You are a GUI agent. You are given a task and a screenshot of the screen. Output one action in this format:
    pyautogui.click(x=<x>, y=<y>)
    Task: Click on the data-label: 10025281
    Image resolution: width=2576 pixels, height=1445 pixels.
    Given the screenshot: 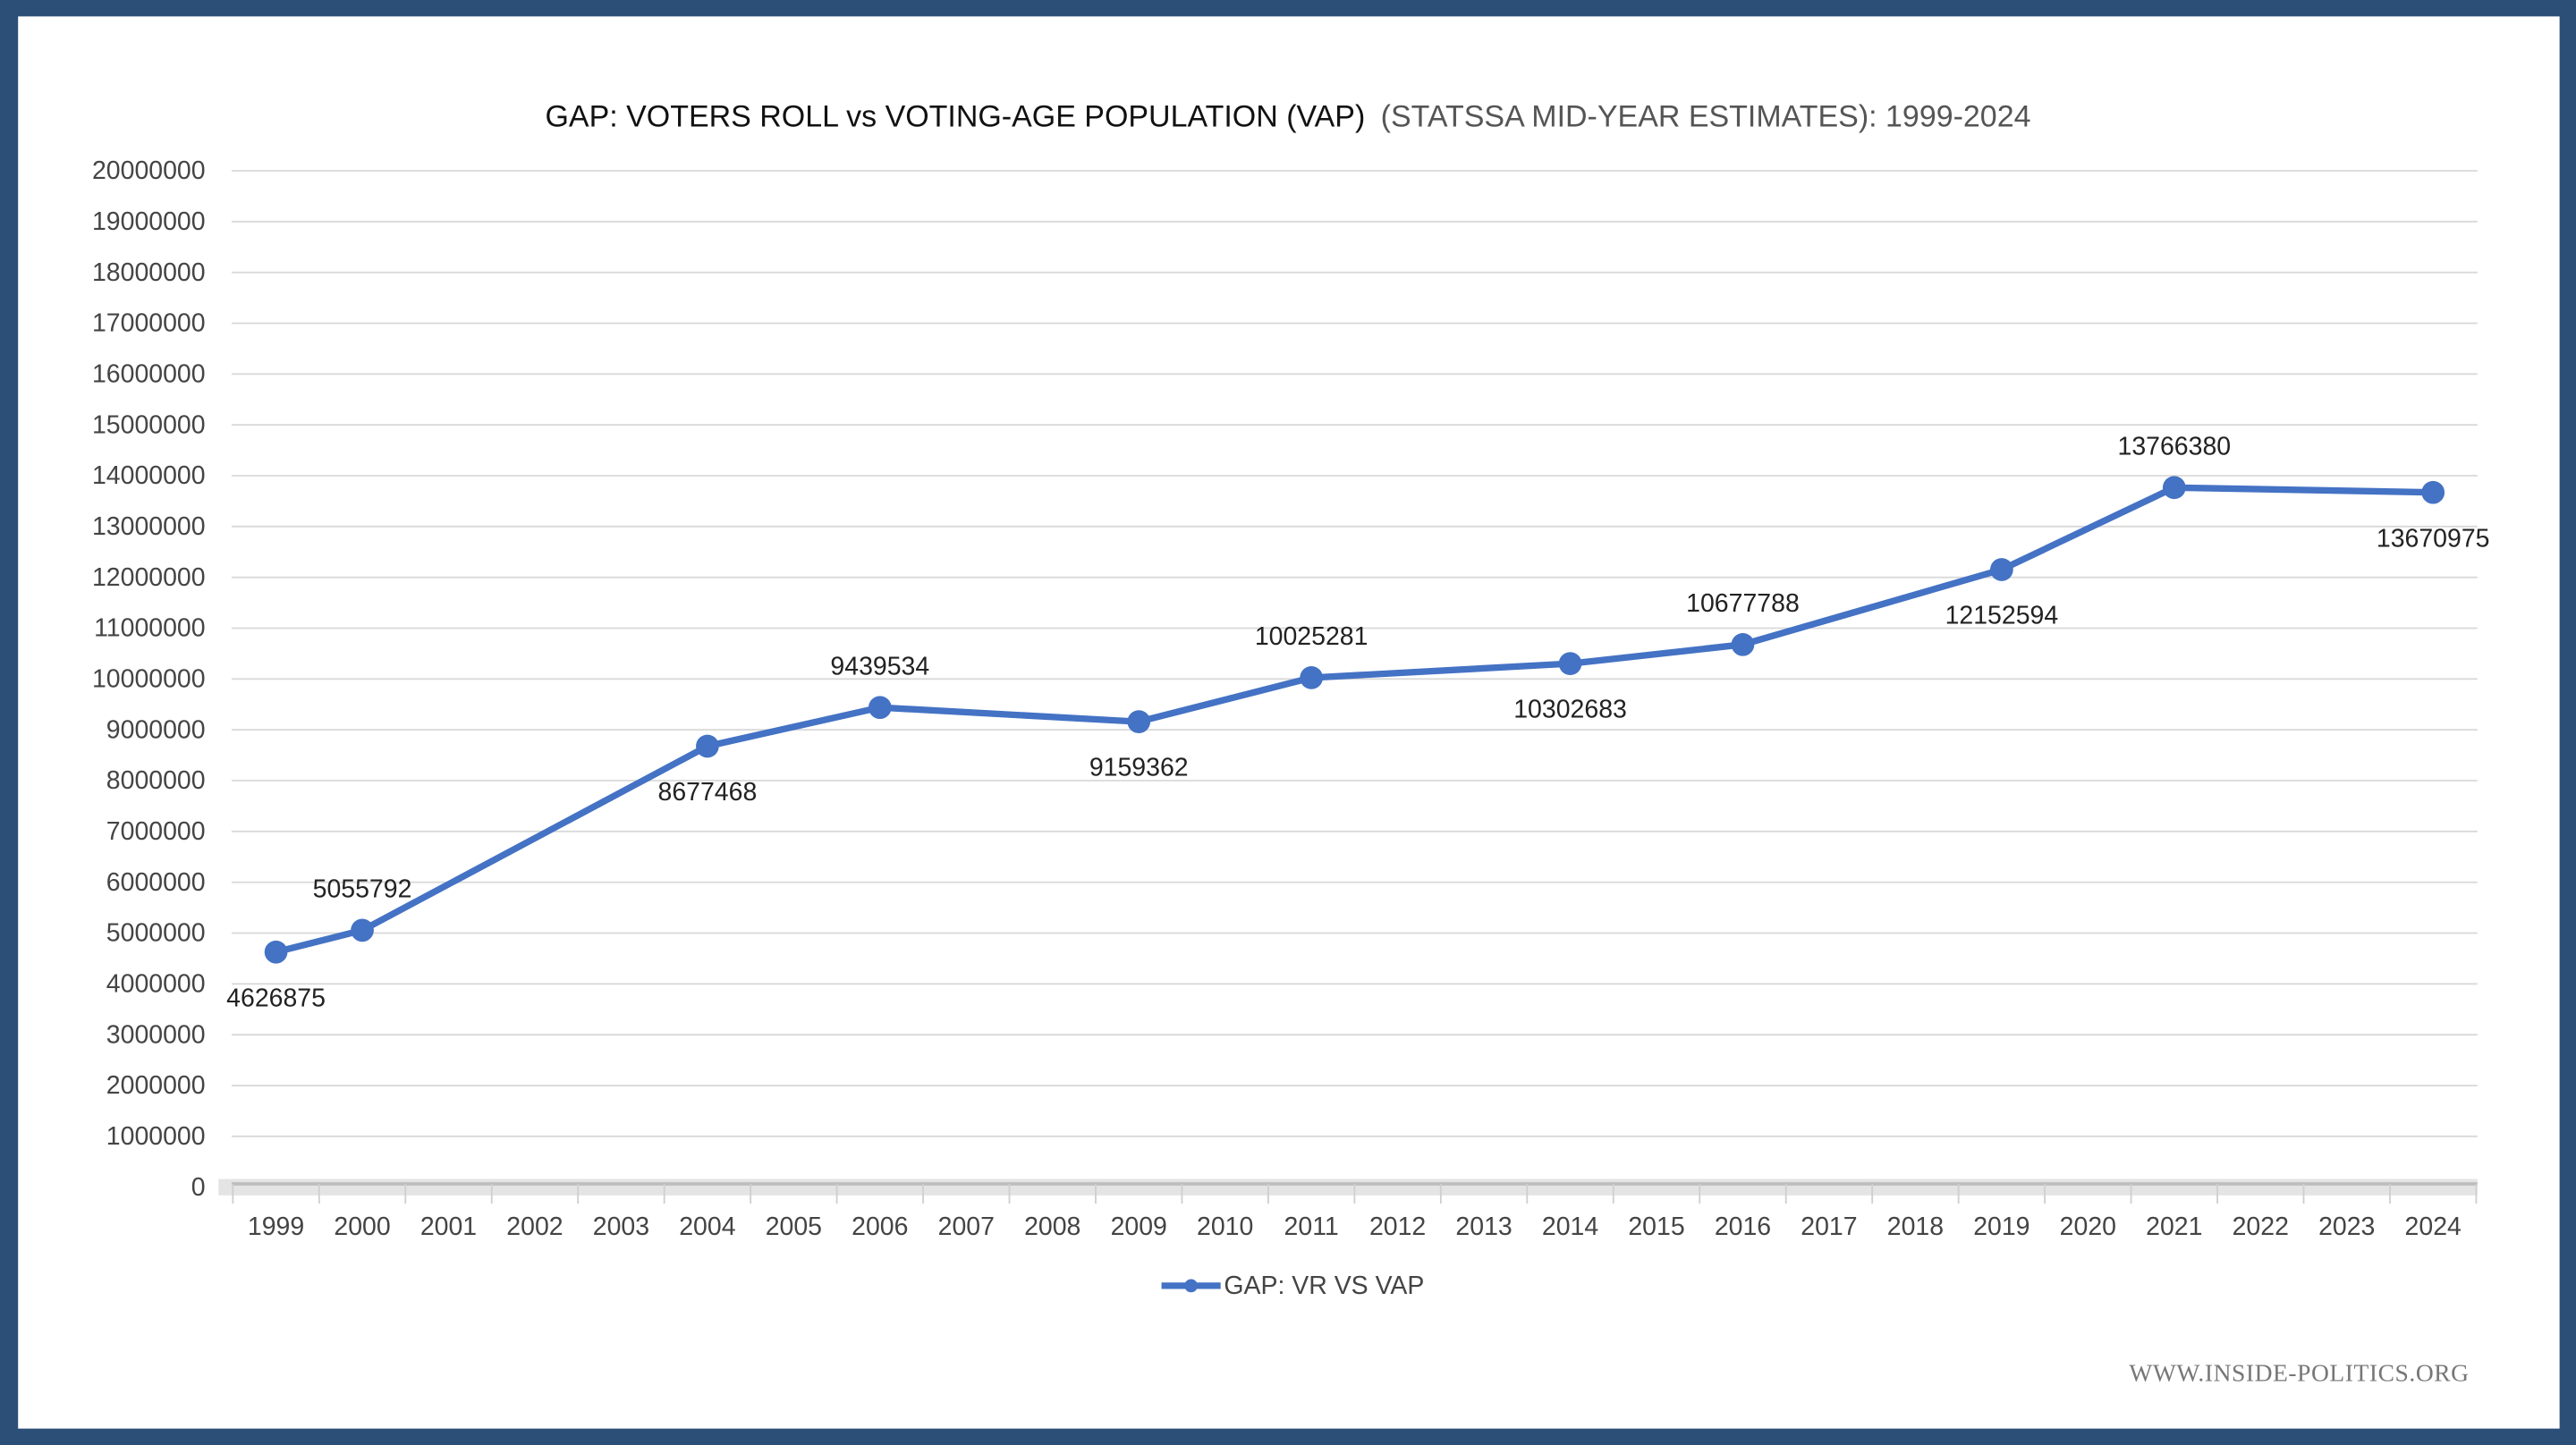 What is the action you would take?
    pyautogui.click(x=1311, y=636)
    